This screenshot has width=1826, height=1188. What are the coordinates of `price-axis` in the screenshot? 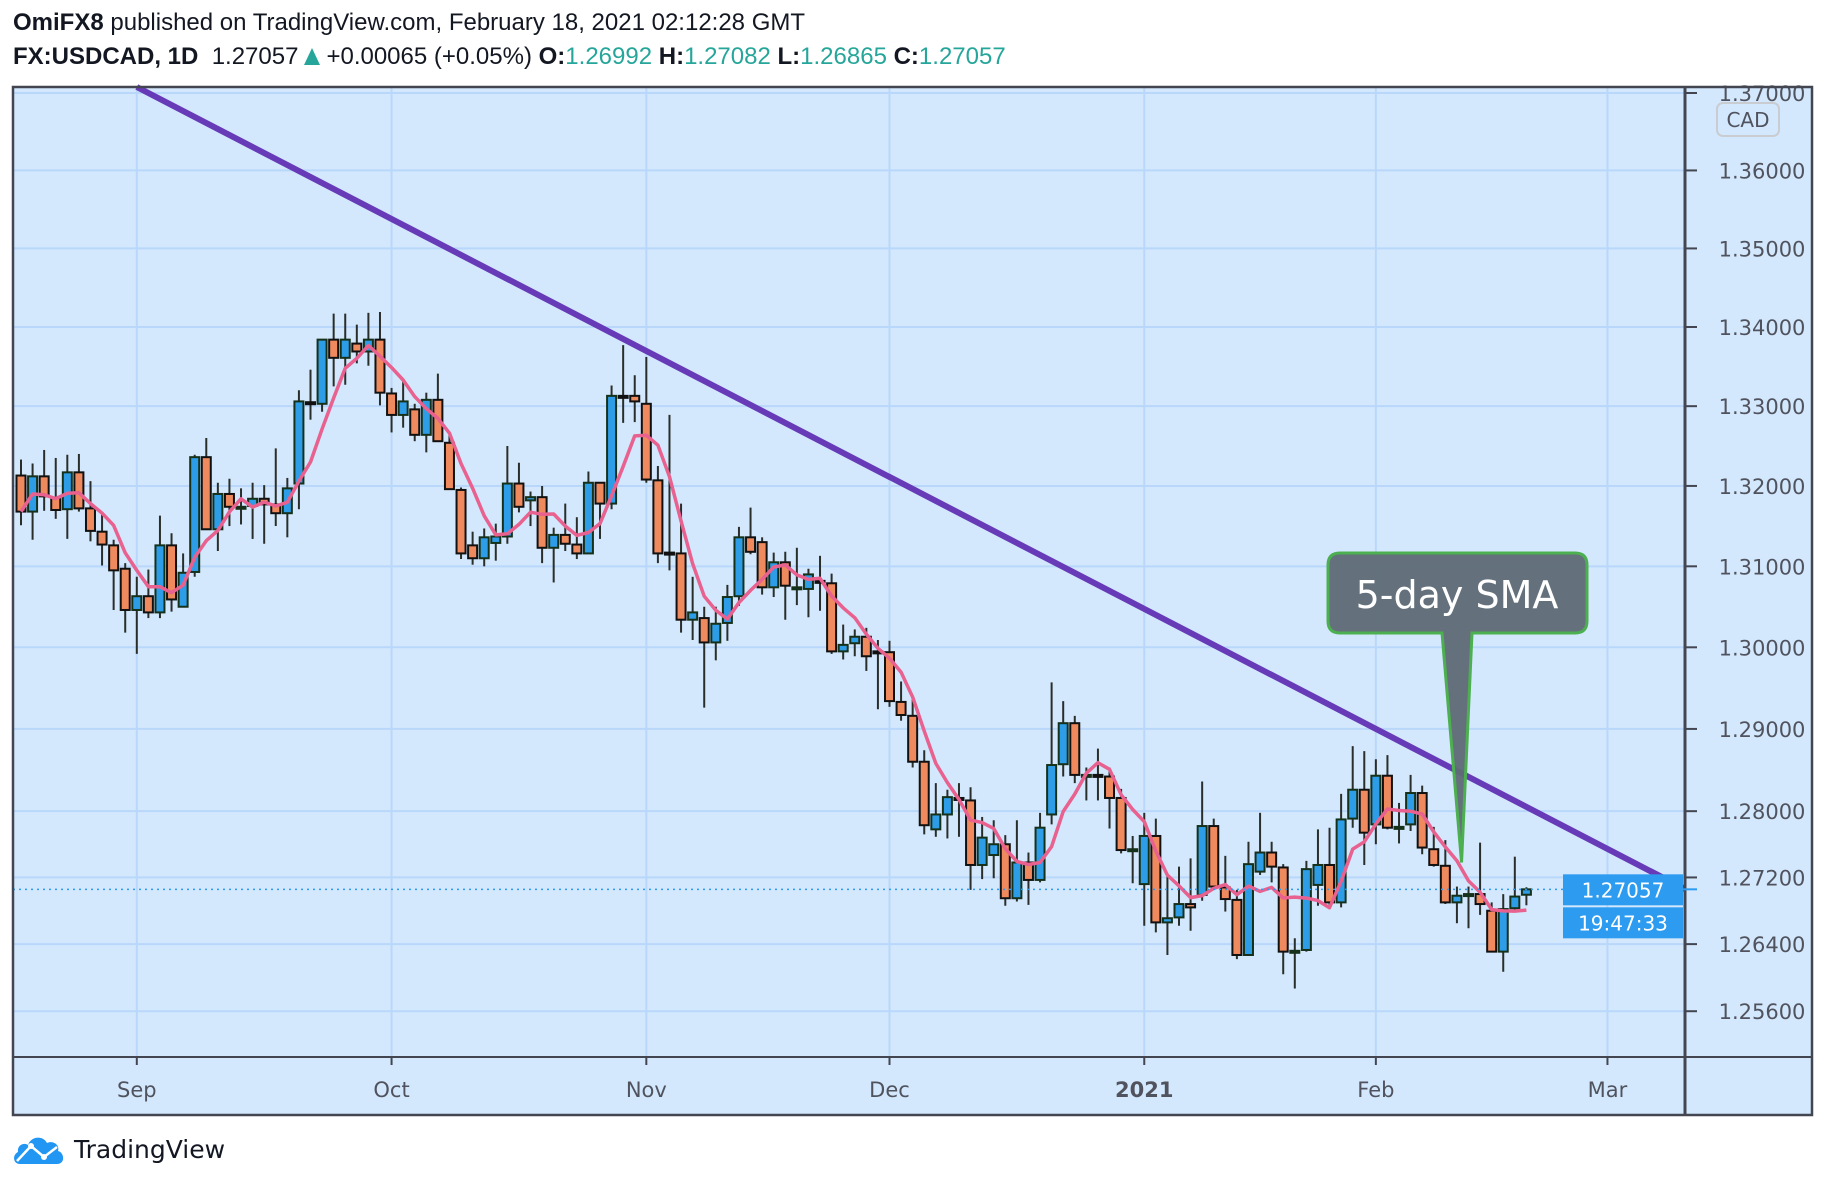 It's located at (1748, 572).